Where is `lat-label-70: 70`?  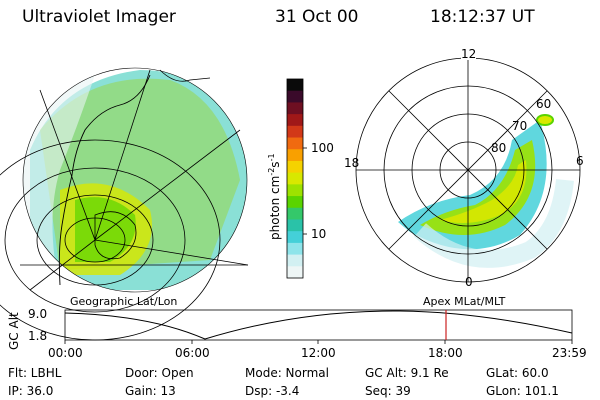
lat-label-70: 70 is located at coordinates (520, 126).